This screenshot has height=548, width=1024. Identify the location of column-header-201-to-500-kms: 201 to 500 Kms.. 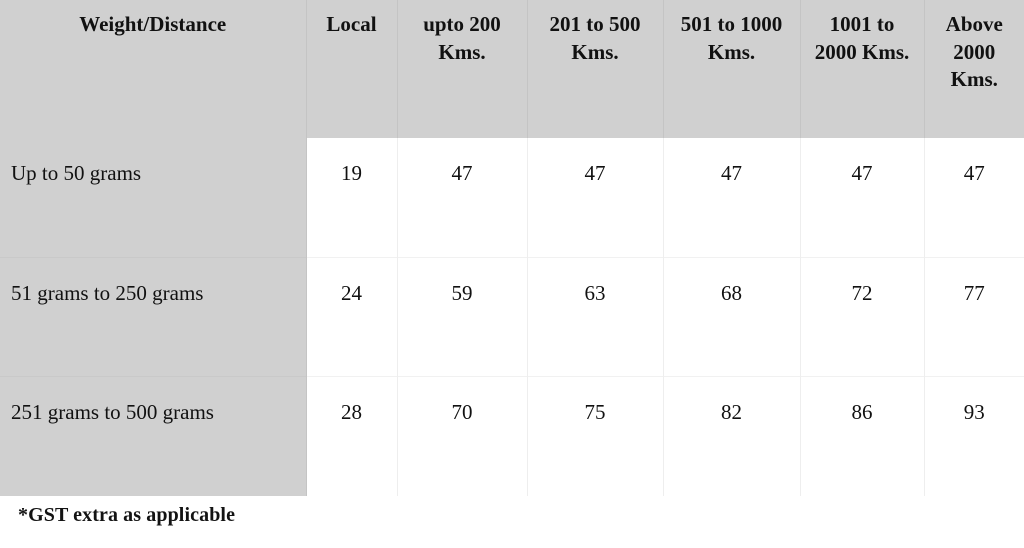
(595, 69).